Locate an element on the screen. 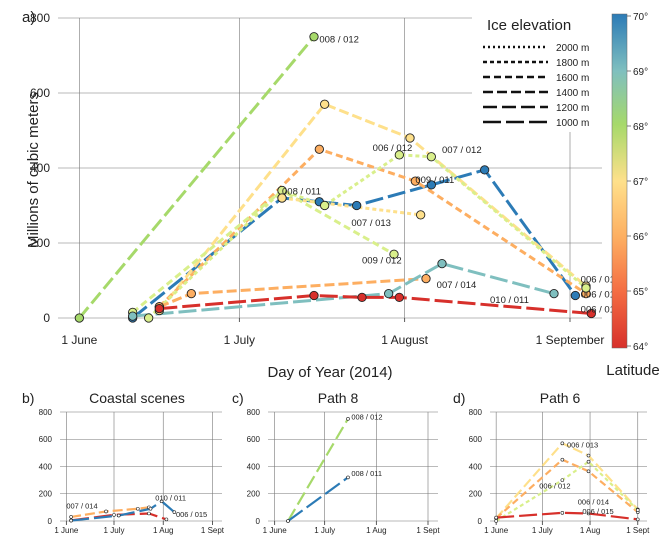 This screenshot has width=665, height=541. series-label: 009 / 011 is located at coordinates (434, 180).